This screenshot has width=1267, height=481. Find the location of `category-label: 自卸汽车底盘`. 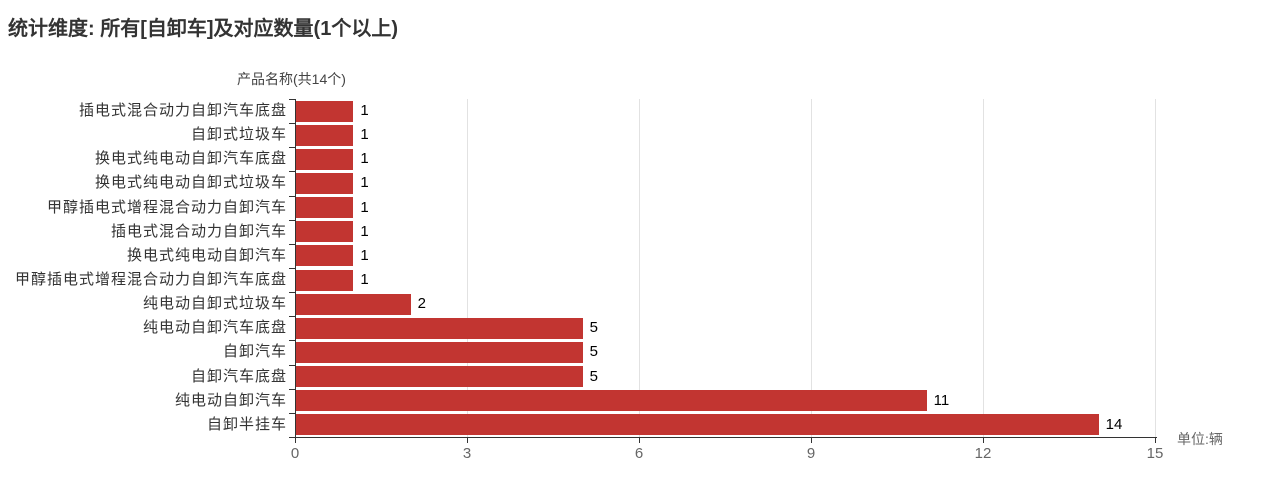

category-label: 自卸汽车底盘 is located at coordinates (238, 376).